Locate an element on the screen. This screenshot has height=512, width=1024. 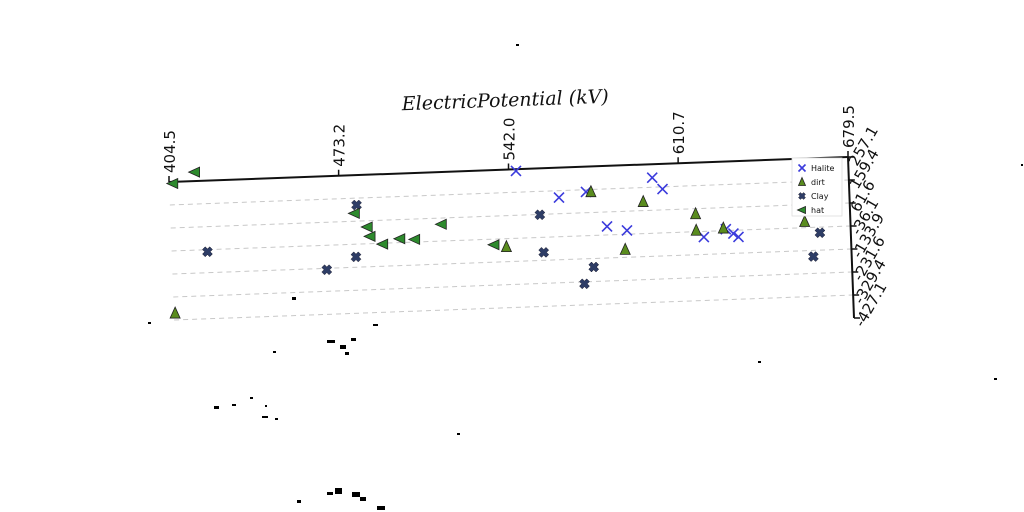
series-hat is located at coordinates (332, 208).